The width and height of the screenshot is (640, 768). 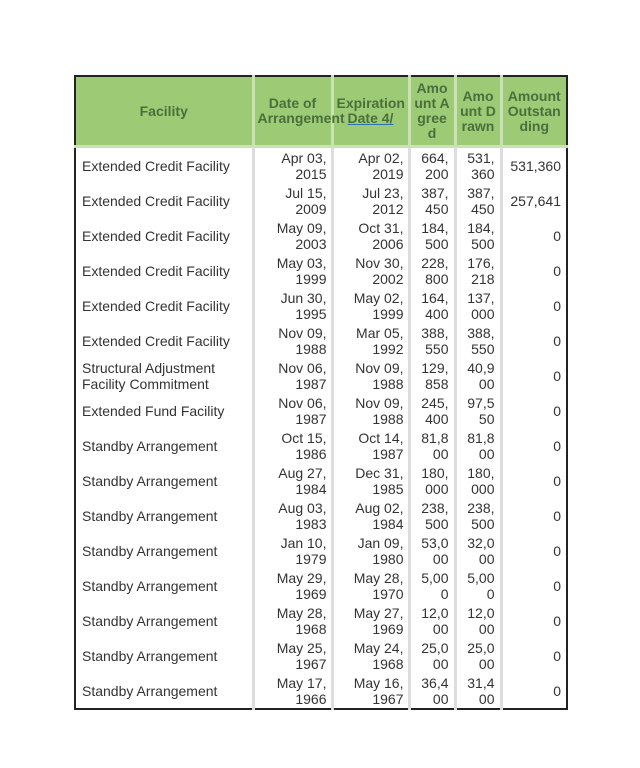 I want to click on amount-drawn-cell: 32,000, so click(x=477, y=550).